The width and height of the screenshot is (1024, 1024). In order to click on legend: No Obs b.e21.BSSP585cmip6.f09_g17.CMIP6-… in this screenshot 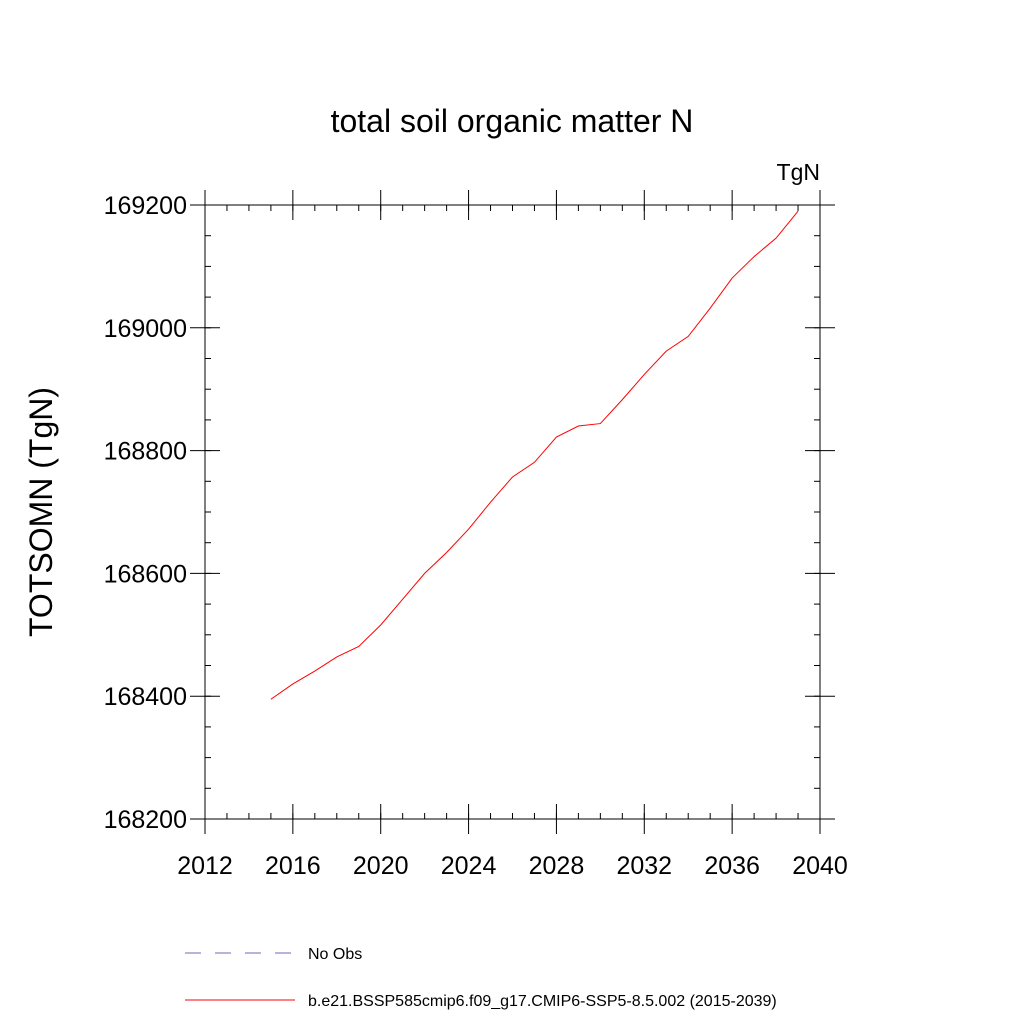, I will do `click(481, 978)`.